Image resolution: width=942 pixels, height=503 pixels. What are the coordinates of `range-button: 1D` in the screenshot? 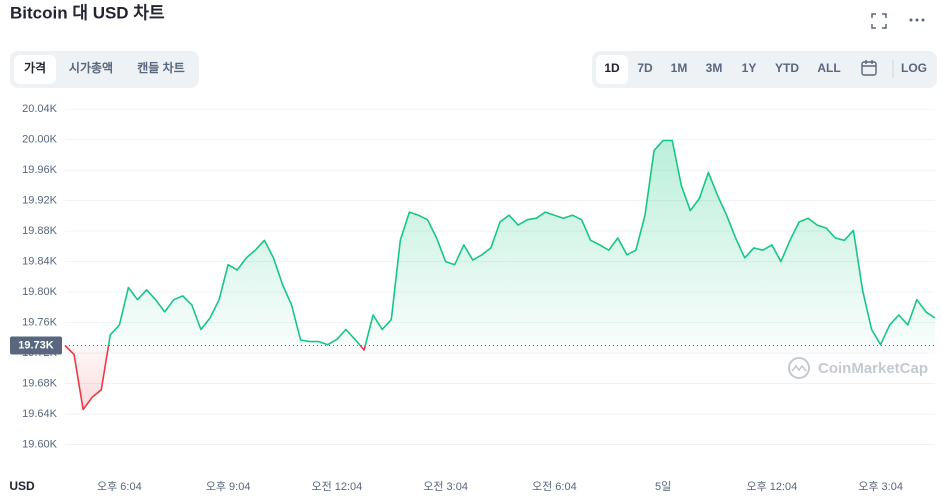 It's located at (612, 68).